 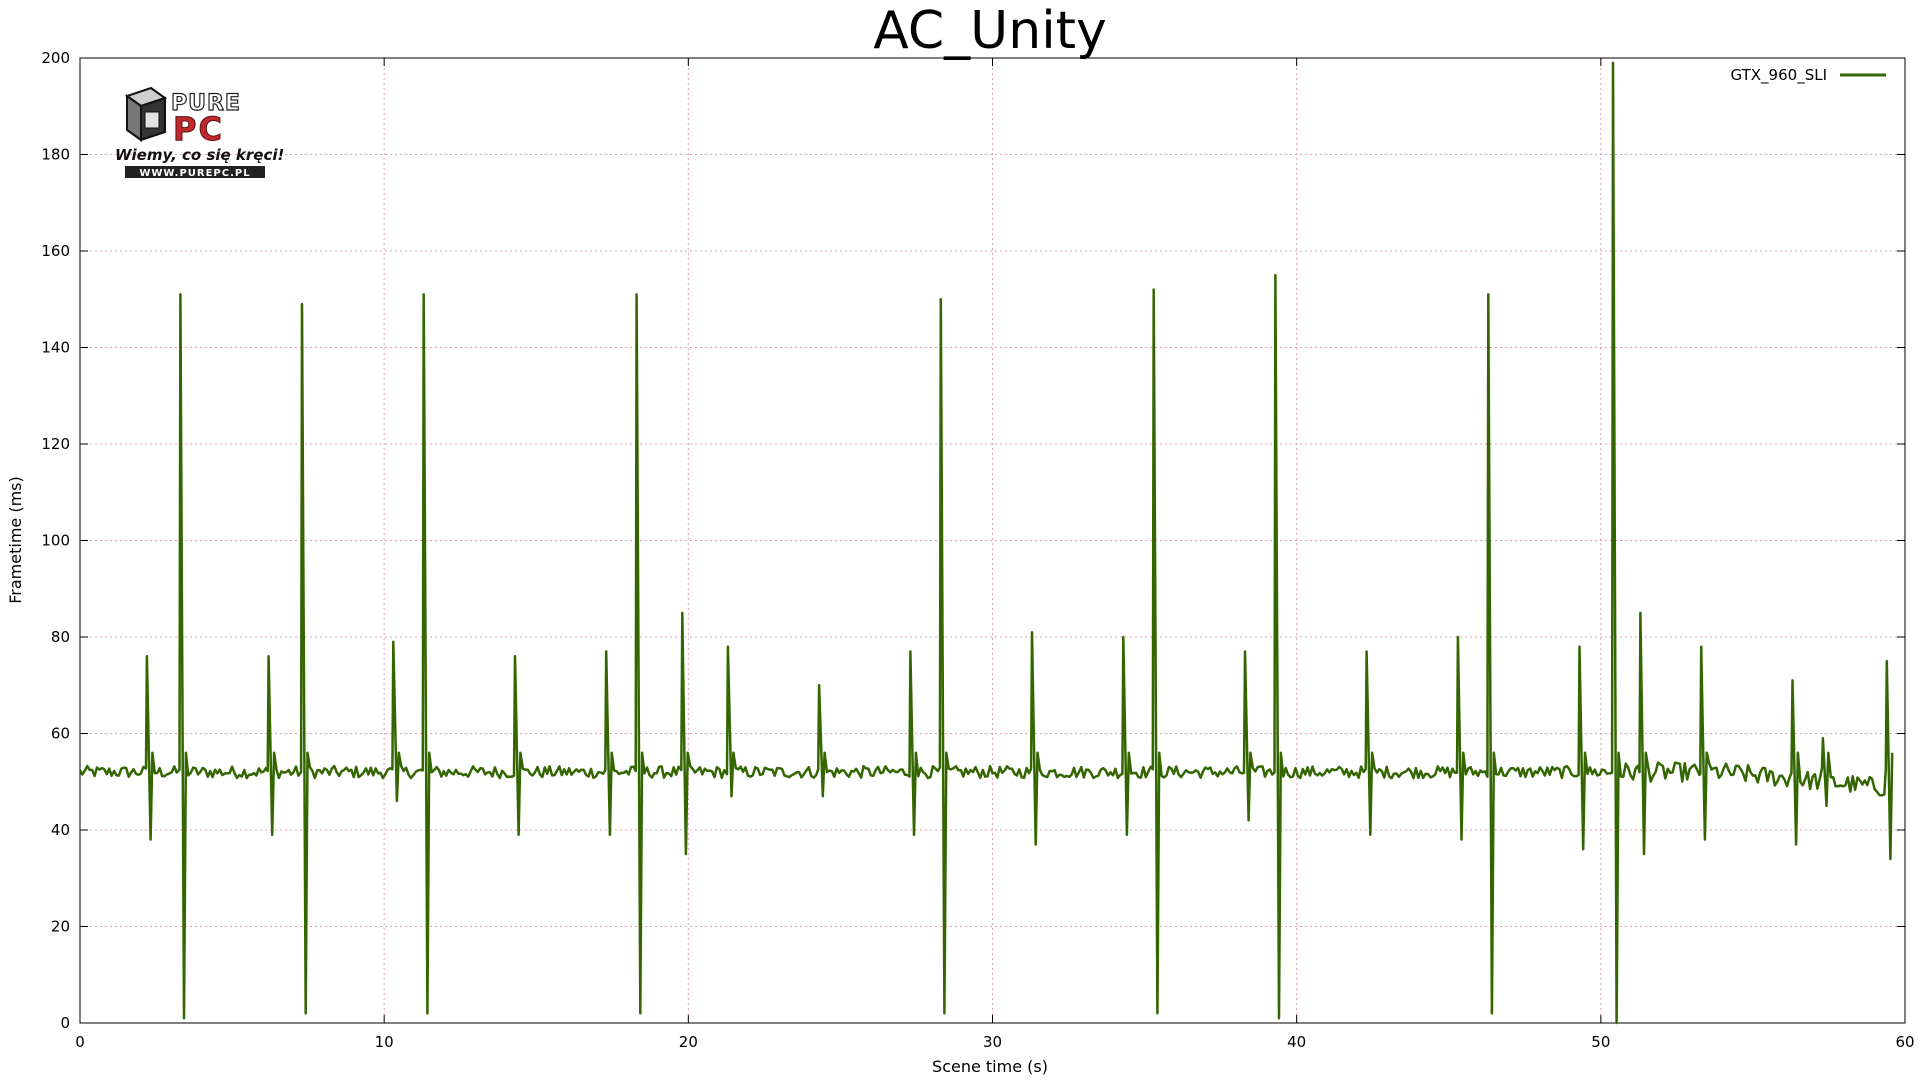 What do you see at coordinates (1904, 1042) in the screenshot?
I see `x-tick-label: 60` at bounding box center [1904, 1042].